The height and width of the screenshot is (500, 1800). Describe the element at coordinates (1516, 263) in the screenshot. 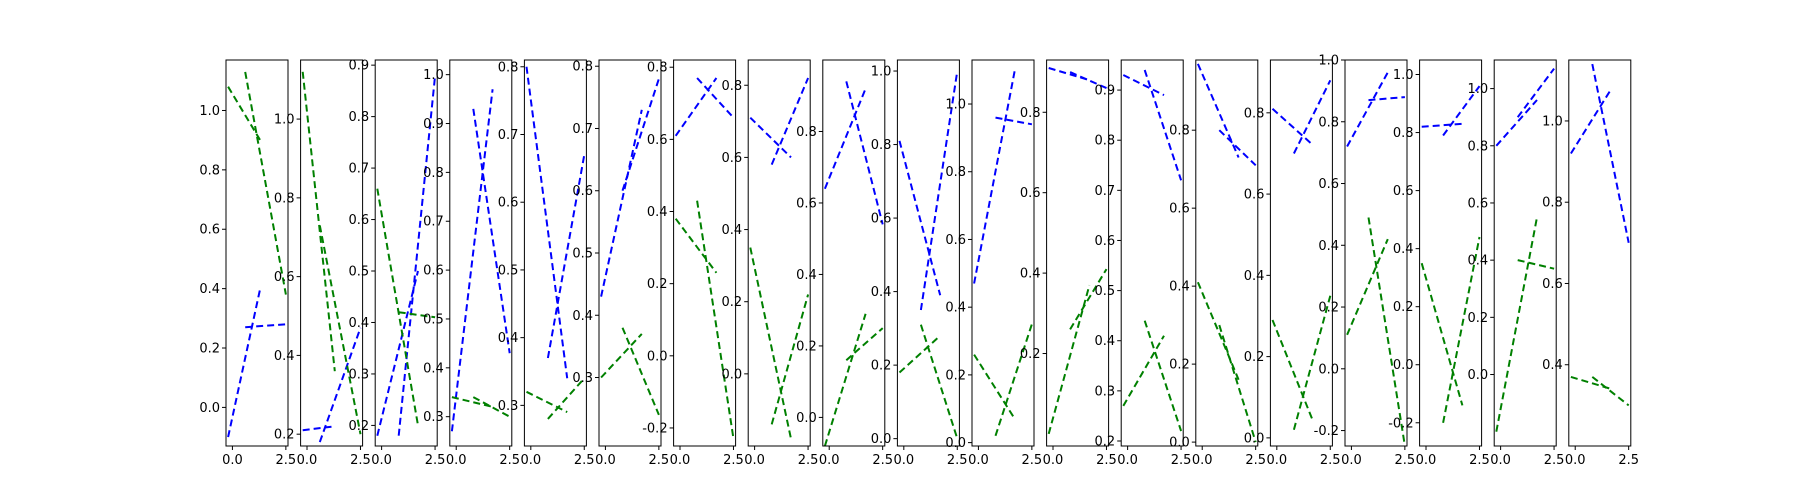

I see `subplot-panel-18: 0.0 2.50.00.20.40.60.81.0` at that location.